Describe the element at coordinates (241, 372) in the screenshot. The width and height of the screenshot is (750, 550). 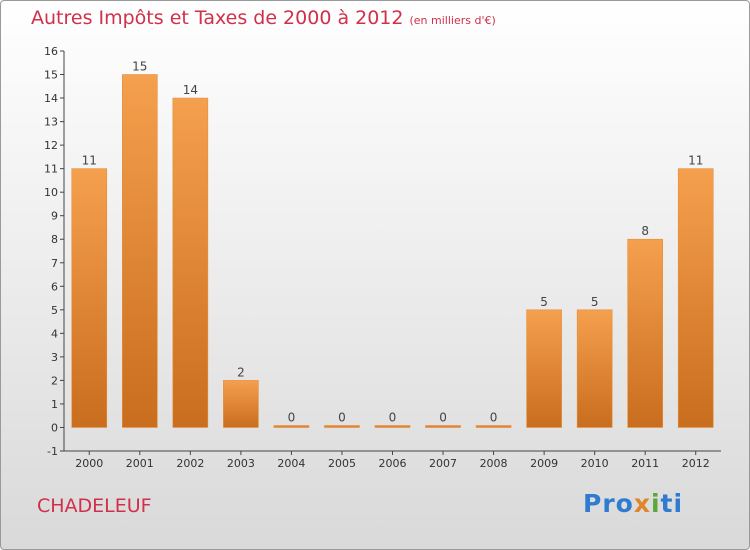
I see `data-label: 2` at that location.